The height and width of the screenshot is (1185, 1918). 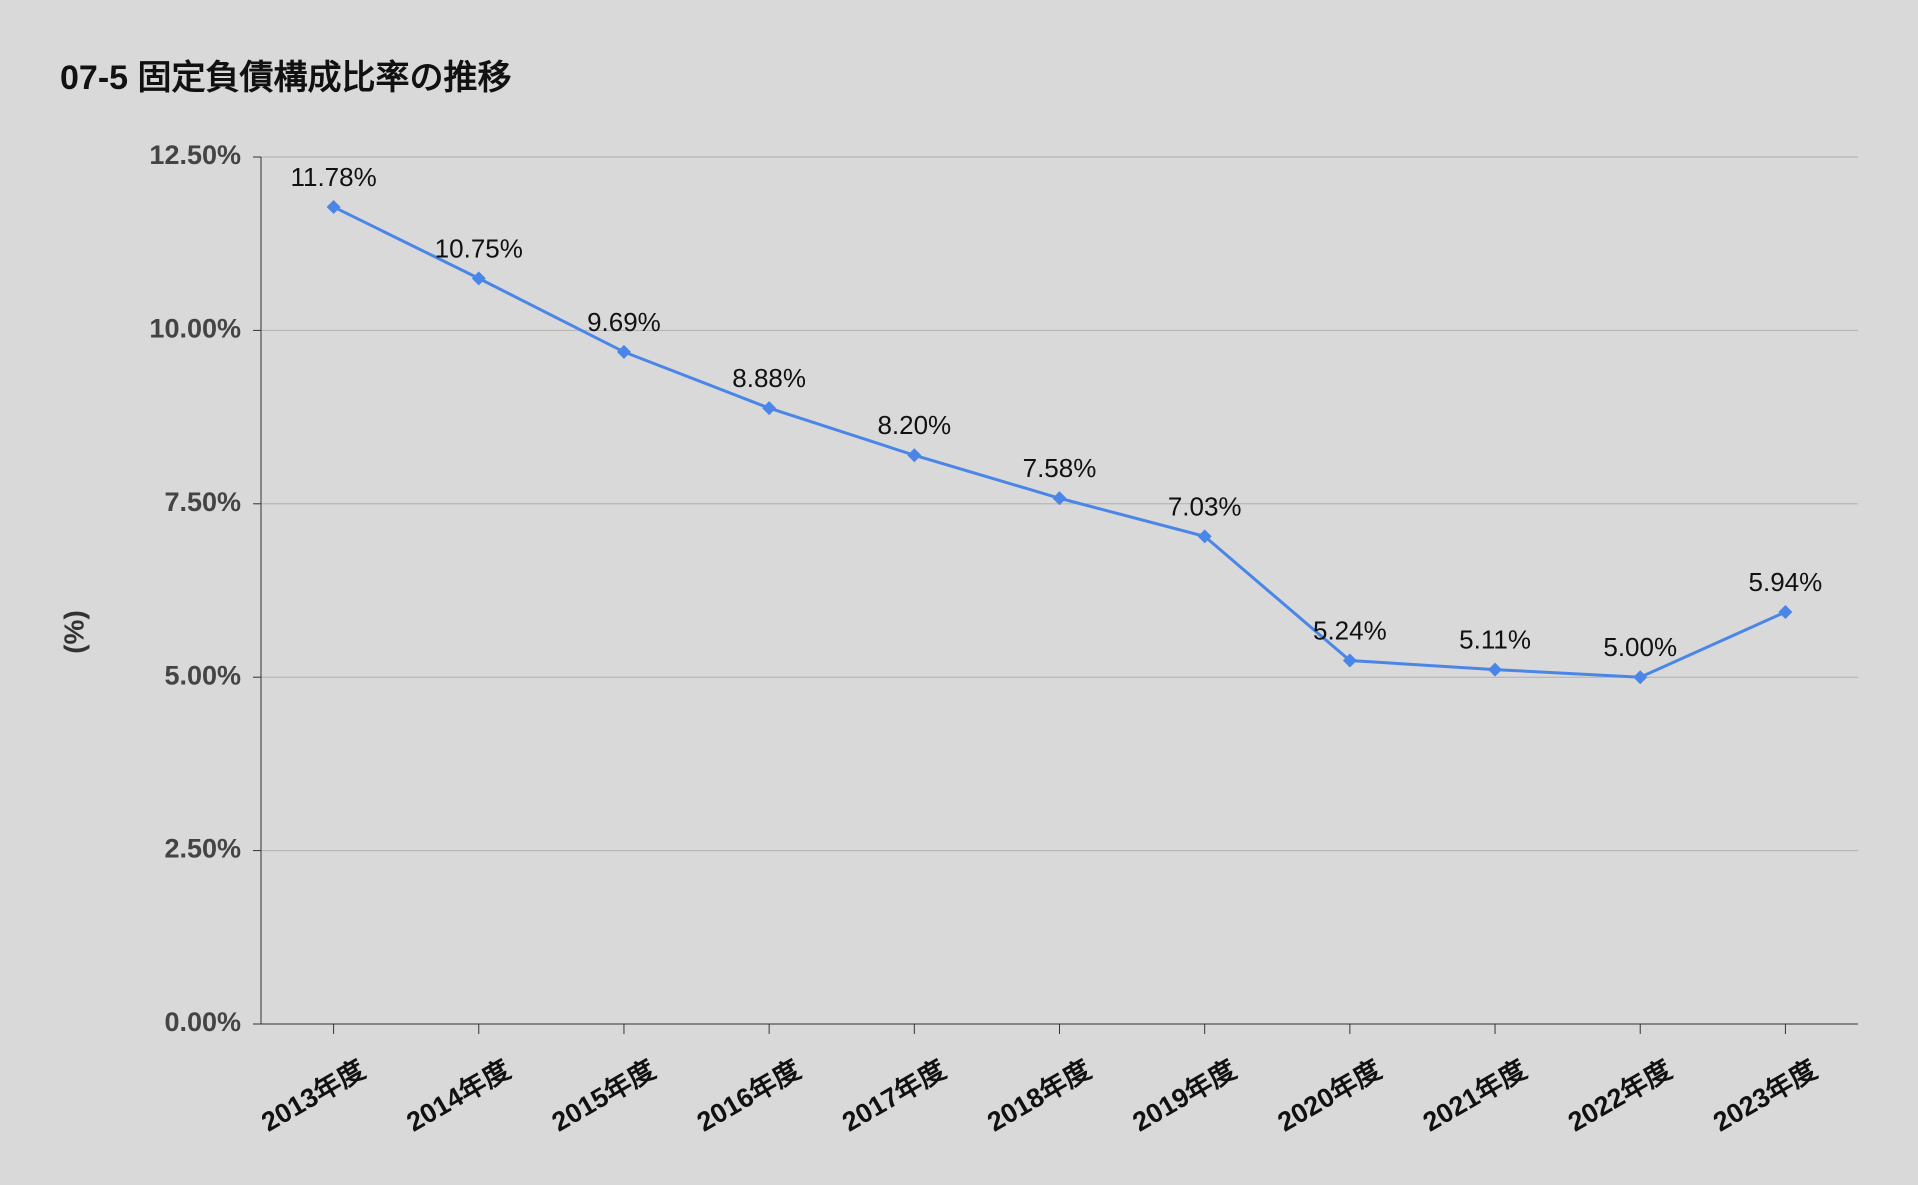 What do you see at coordinates (1640, 647) in the screenshot?
I see `data-label: 5.00%` at bounding box center [1640, 647].